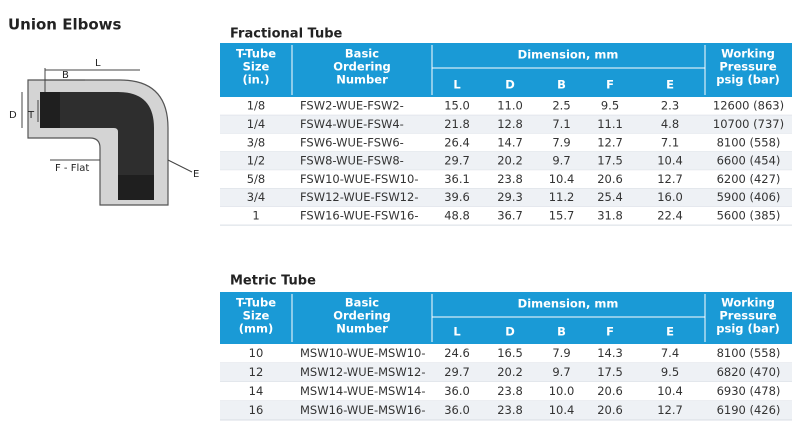 The height and width of the screenshot is (428, 800). Describe the element at coordinates (359, 197) in the screenshot. I see `table-cell: FSW12-WUE-FSW12-` at that location.